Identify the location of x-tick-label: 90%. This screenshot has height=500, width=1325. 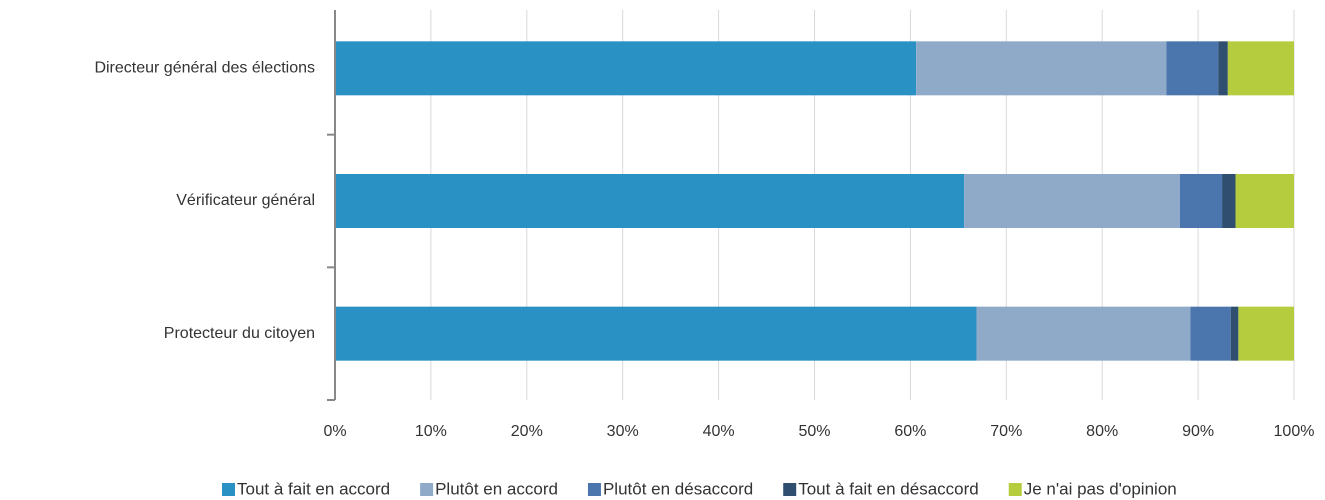
(1198, 431).